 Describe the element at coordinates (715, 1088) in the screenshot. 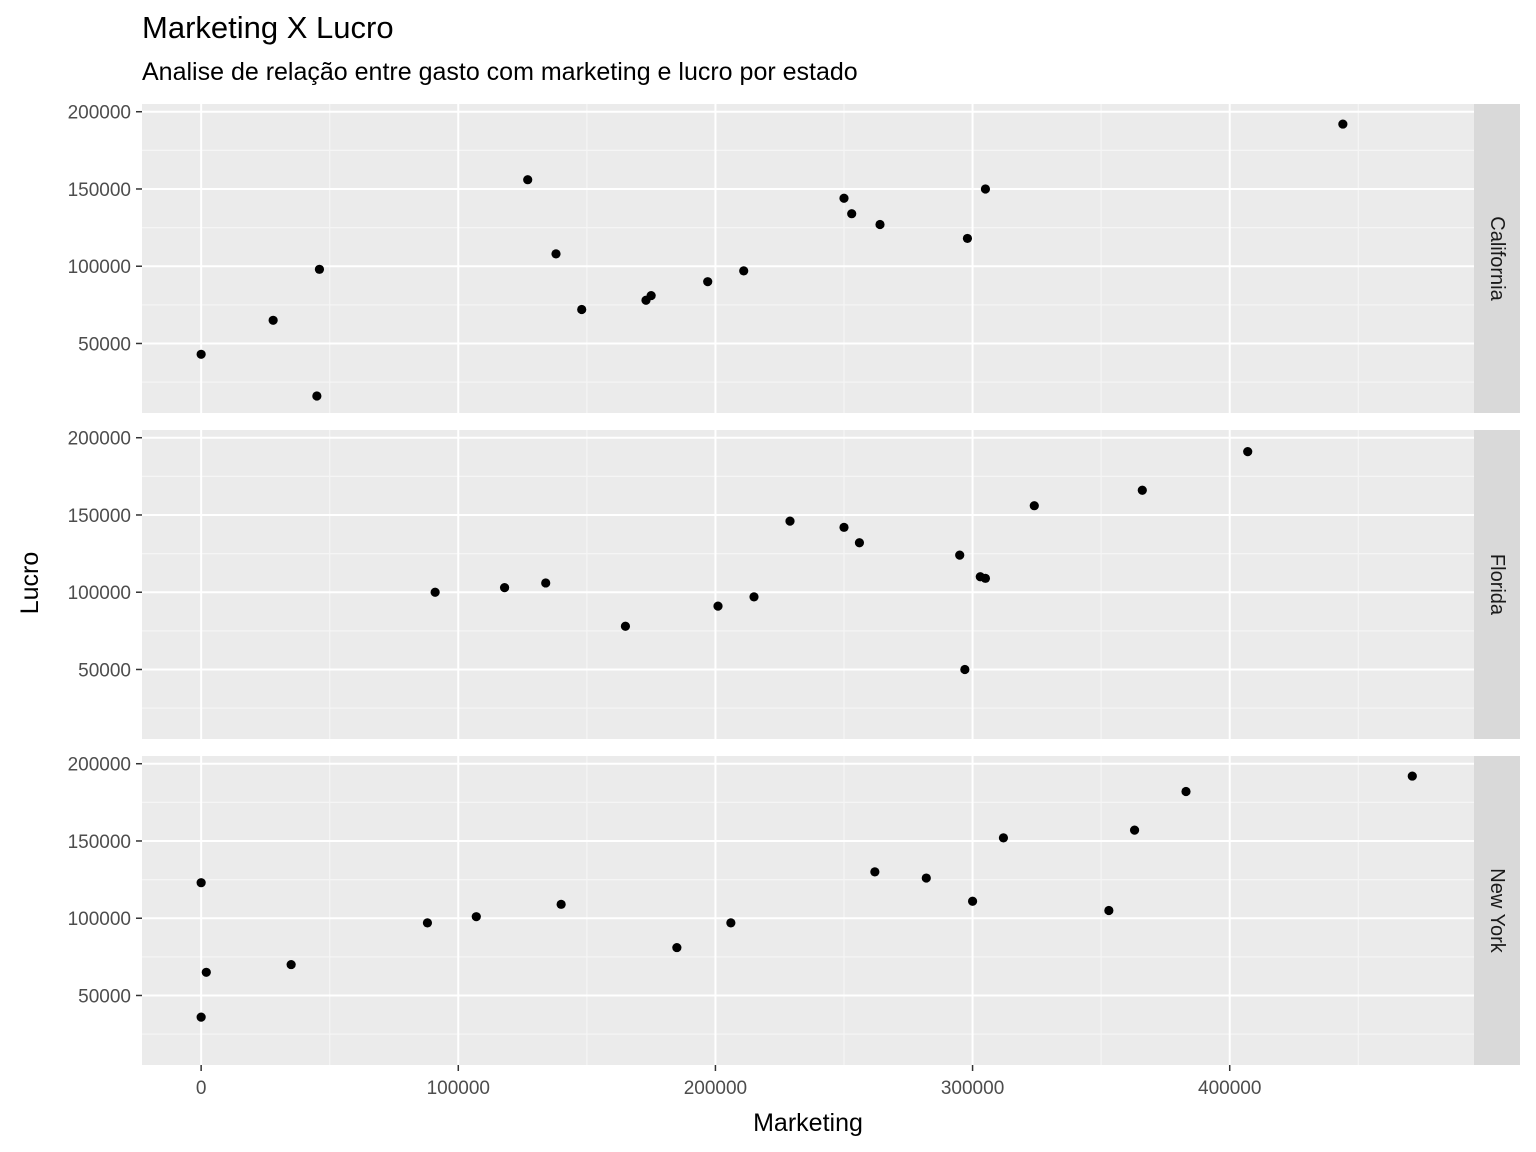

I see `x-tick-label: 200000` at that location.